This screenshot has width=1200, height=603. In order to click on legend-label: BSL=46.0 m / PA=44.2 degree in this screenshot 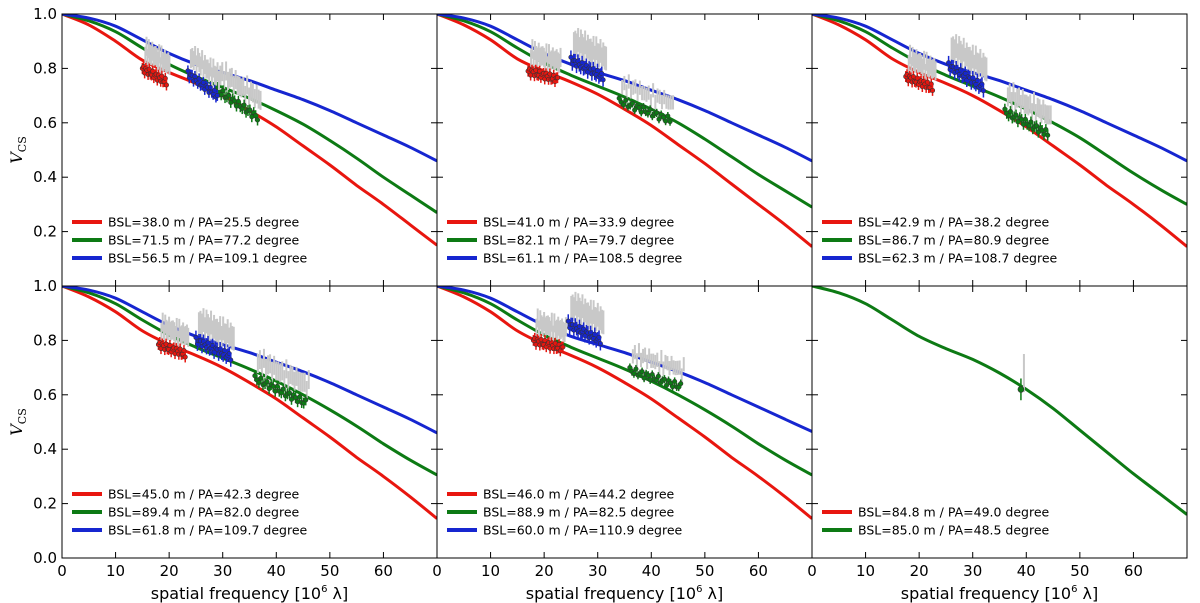, I will do `click(579, 494)`.